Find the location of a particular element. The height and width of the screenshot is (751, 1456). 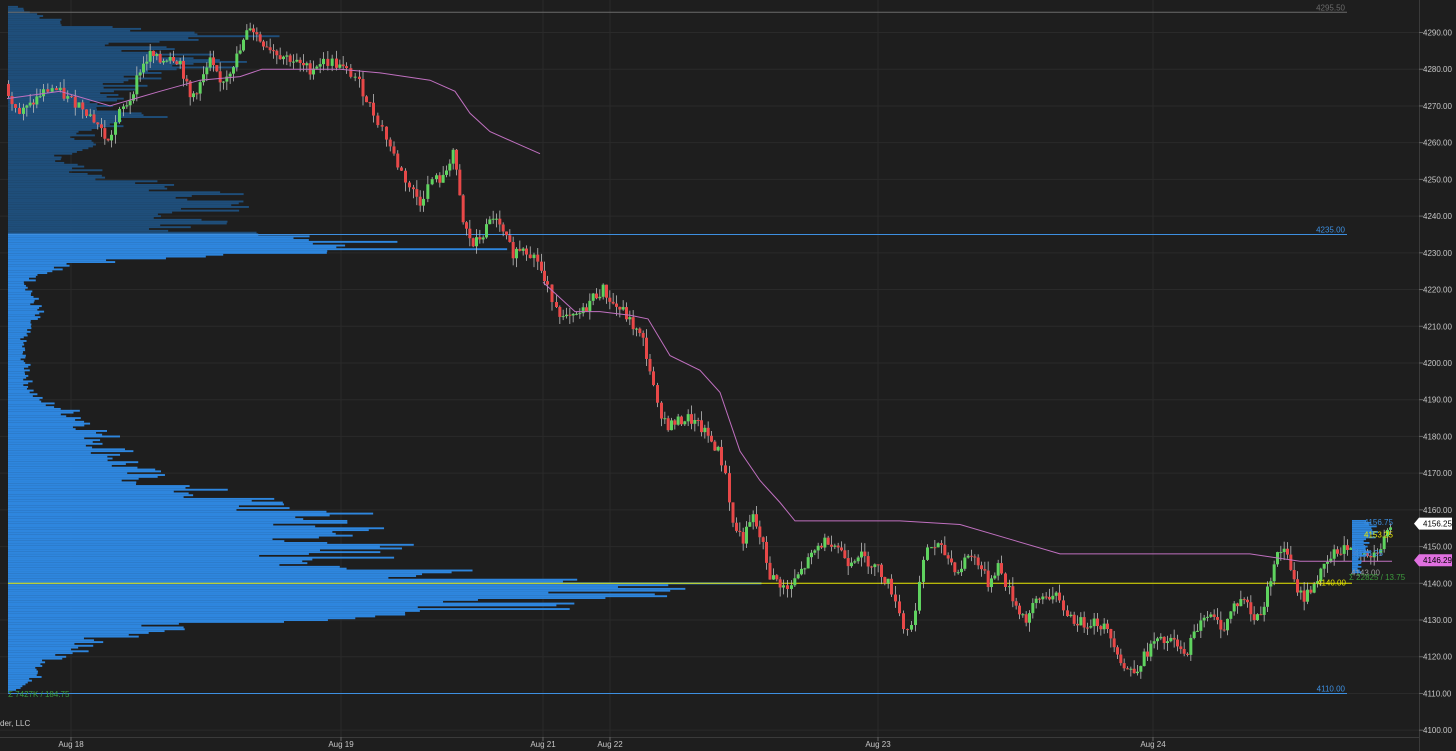

date-axis: Aug 18 Aug 19 Aug 21 Aug 22 Aug 23 Aug 24 is located at coordinates (612, 743).